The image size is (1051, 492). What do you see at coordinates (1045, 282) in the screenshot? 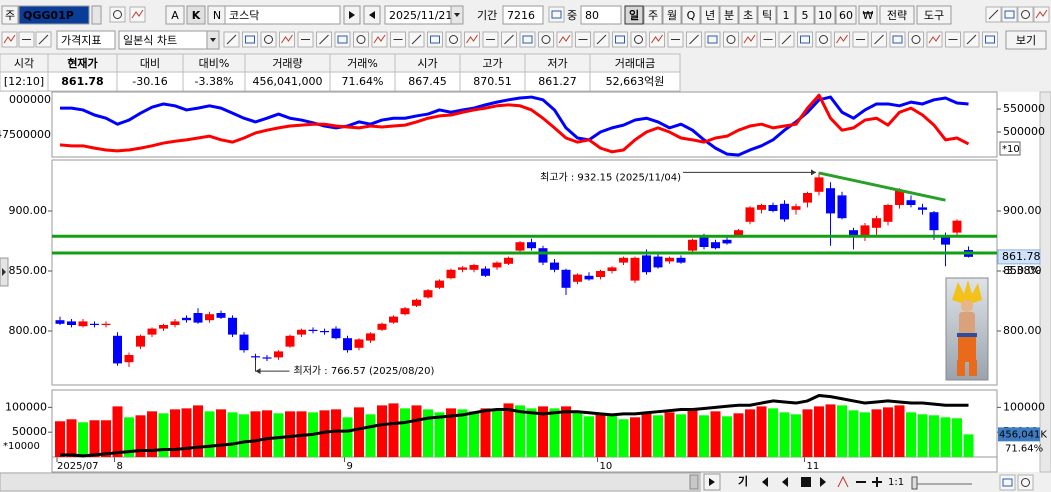
I see `right-scrollbar` at bounding box center [1045, 282].